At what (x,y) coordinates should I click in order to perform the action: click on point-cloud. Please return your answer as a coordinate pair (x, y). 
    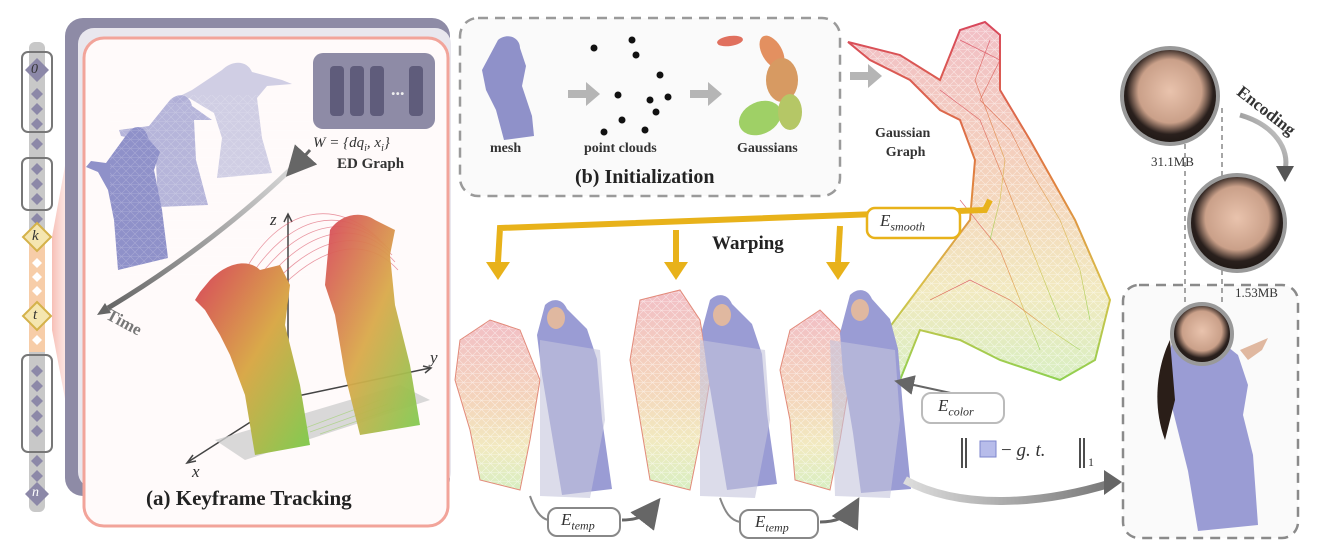
    Looking at the image, I should click on (631, 86).